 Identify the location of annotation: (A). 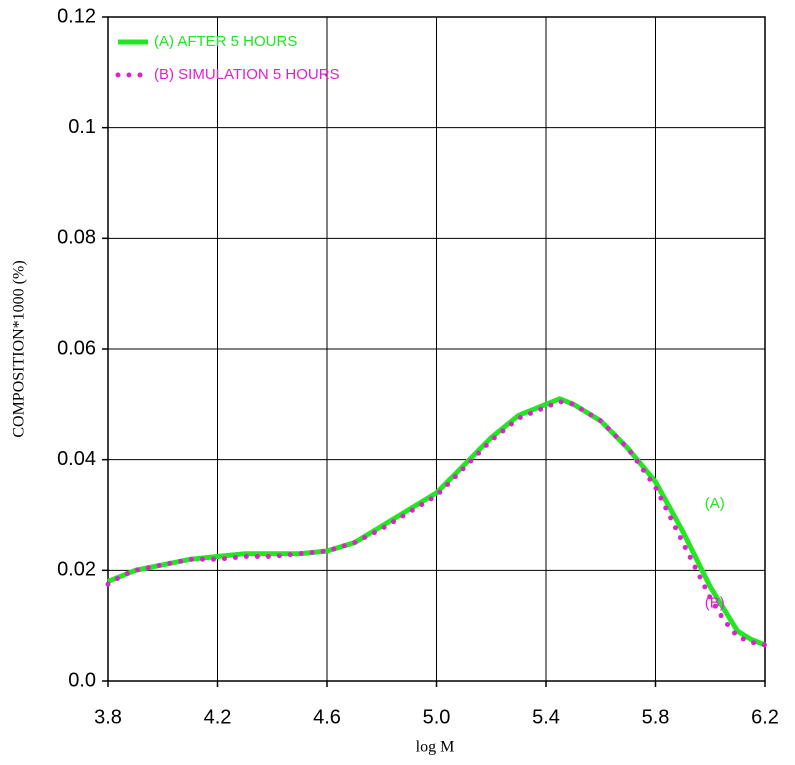
(715, 503).